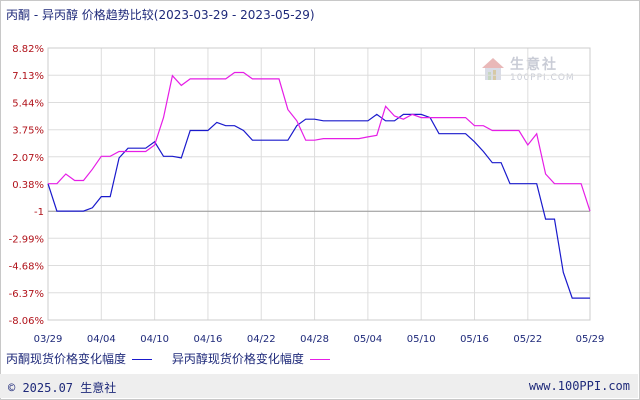 The height and width of the screenshot is (400, 640). What do you see at coordinates (39, 212) in the screenshot?
I see `y-tick-label: -1` at bounding box center [39, 212].